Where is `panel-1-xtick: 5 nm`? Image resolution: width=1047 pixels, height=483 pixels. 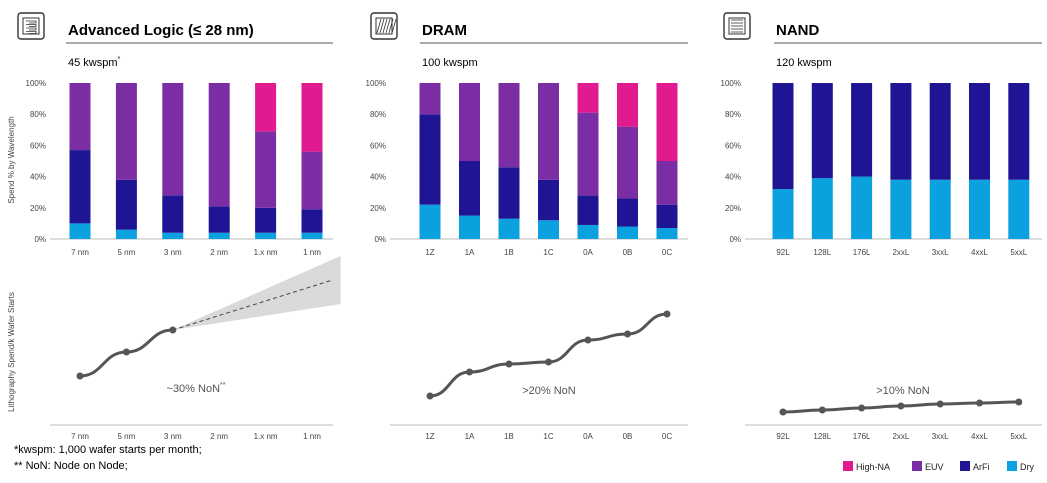 panel-1-xtick: 5 nm is located at coordinates (127, 252).